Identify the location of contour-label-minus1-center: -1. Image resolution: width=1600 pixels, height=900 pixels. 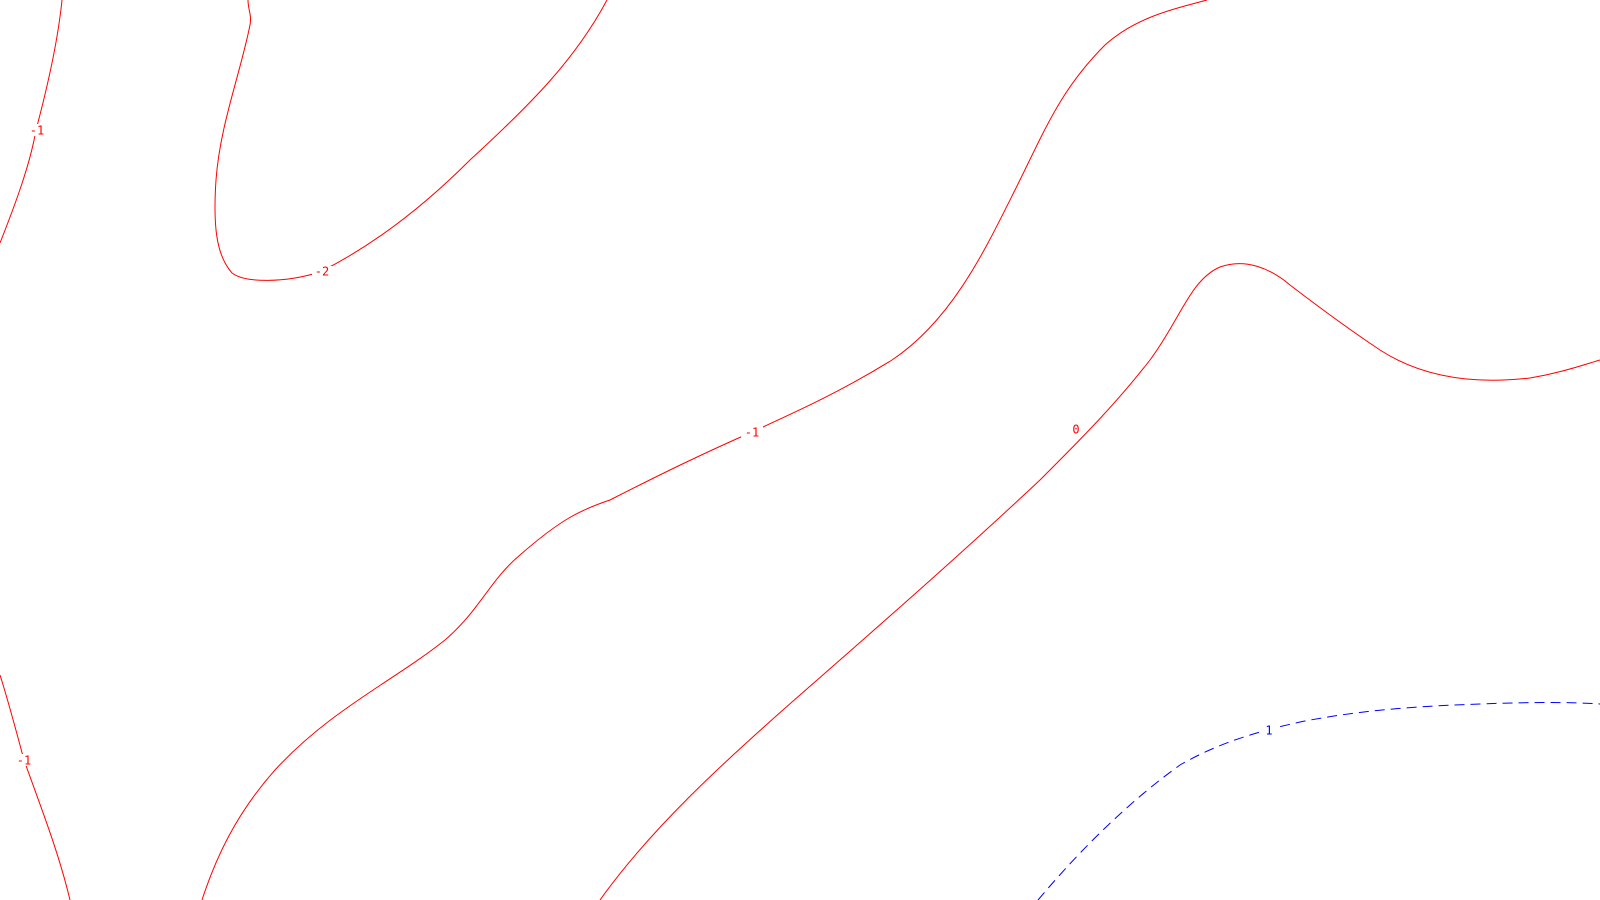
(752, 433).